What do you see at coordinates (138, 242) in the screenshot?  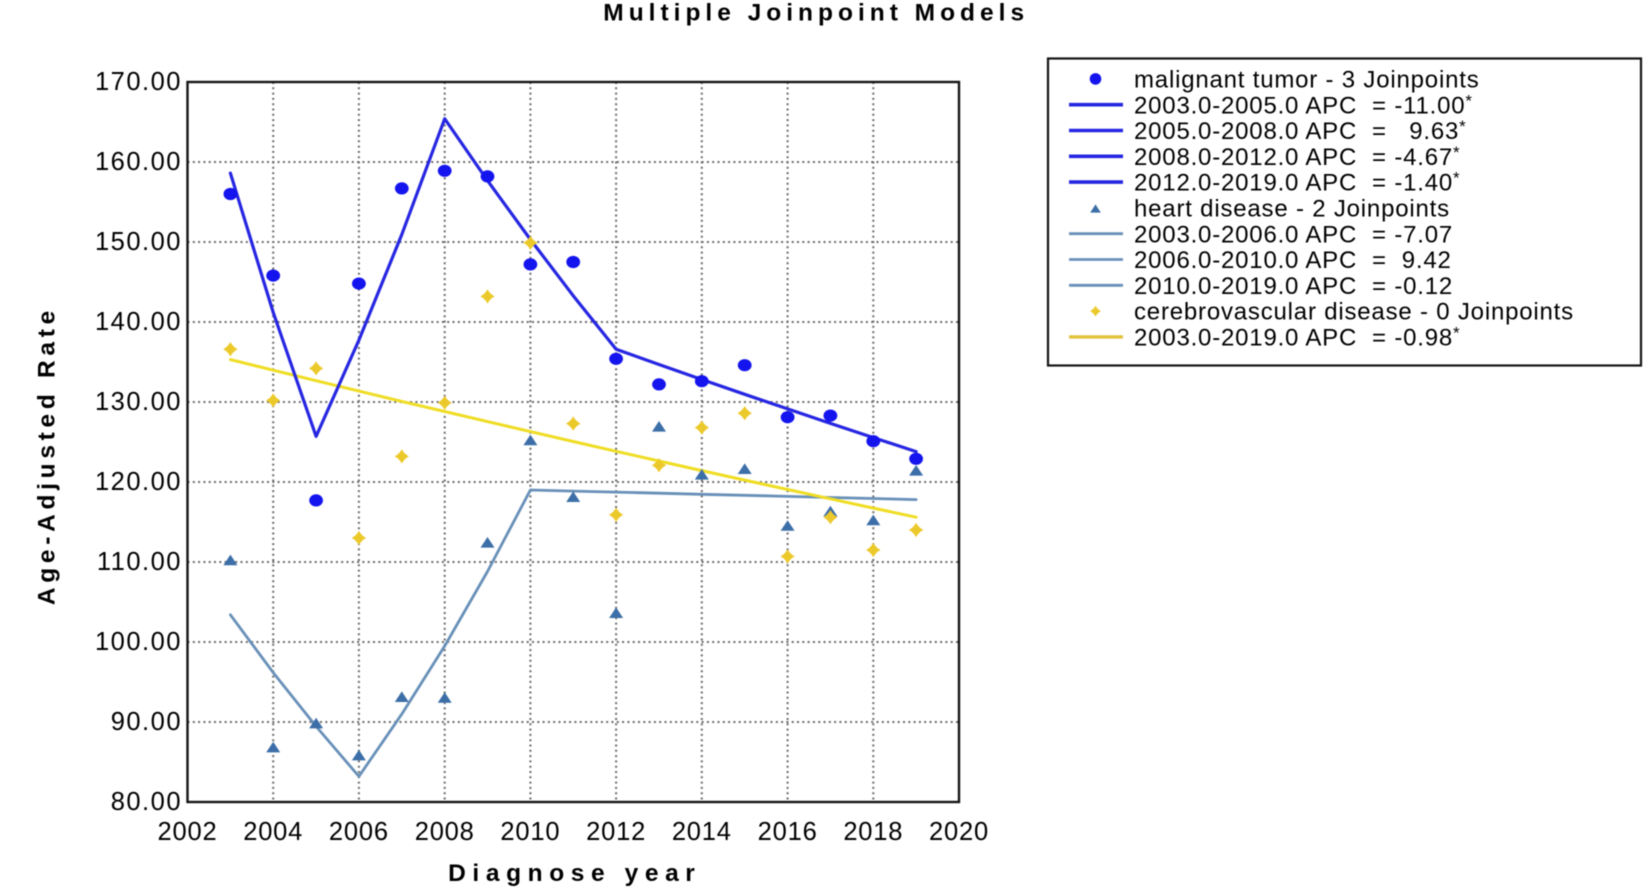 I see `svg-text: 150.00` at bounding box center [138, 242].